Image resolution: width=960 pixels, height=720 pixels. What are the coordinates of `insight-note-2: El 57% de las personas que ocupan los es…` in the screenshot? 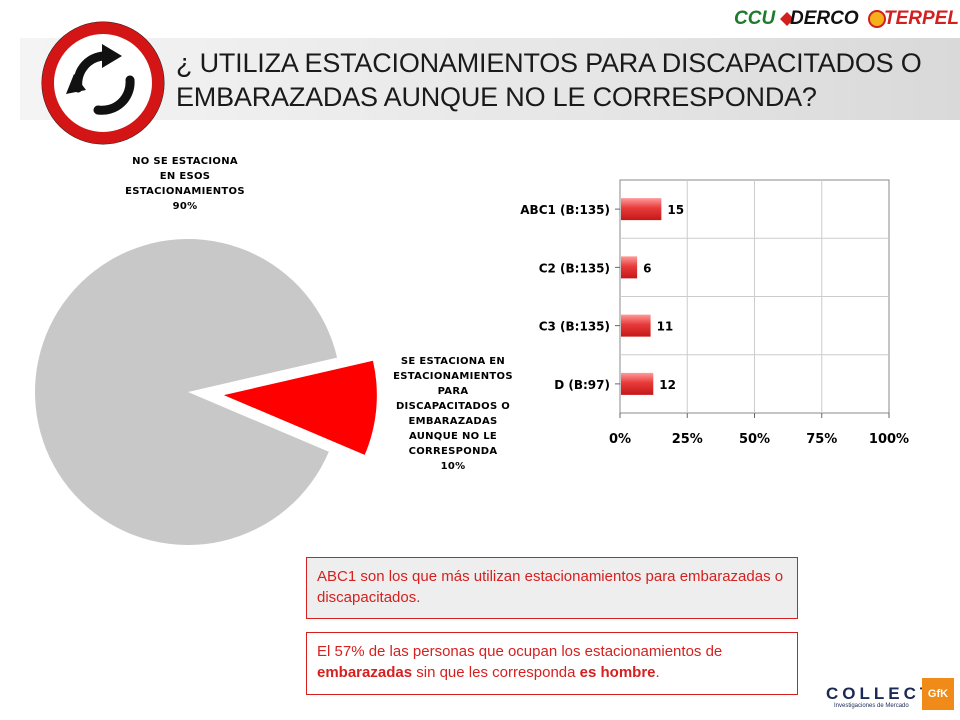 It's located at (552, 663).